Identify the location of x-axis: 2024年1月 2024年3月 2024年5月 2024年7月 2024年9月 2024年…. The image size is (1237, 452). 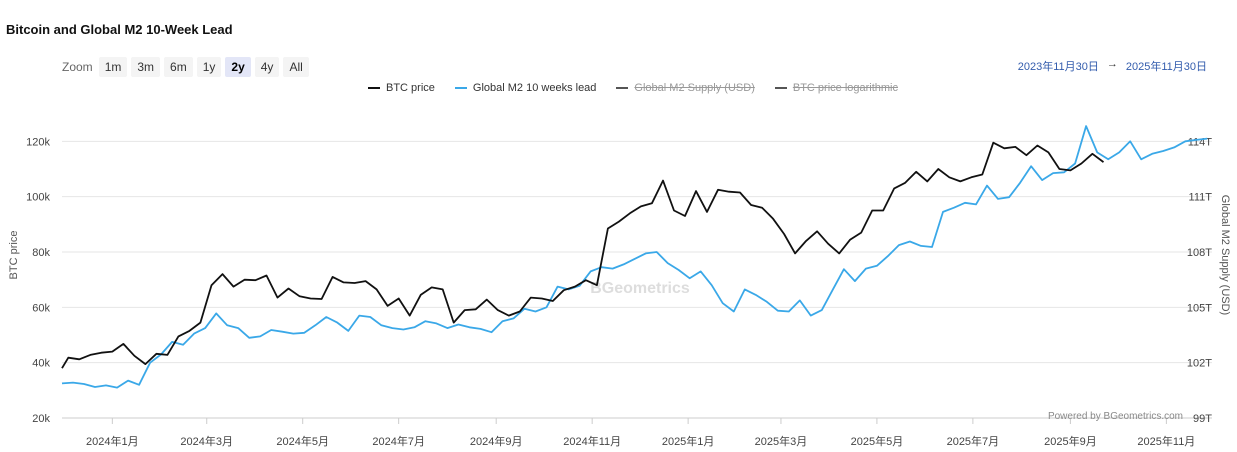
(640, 433).